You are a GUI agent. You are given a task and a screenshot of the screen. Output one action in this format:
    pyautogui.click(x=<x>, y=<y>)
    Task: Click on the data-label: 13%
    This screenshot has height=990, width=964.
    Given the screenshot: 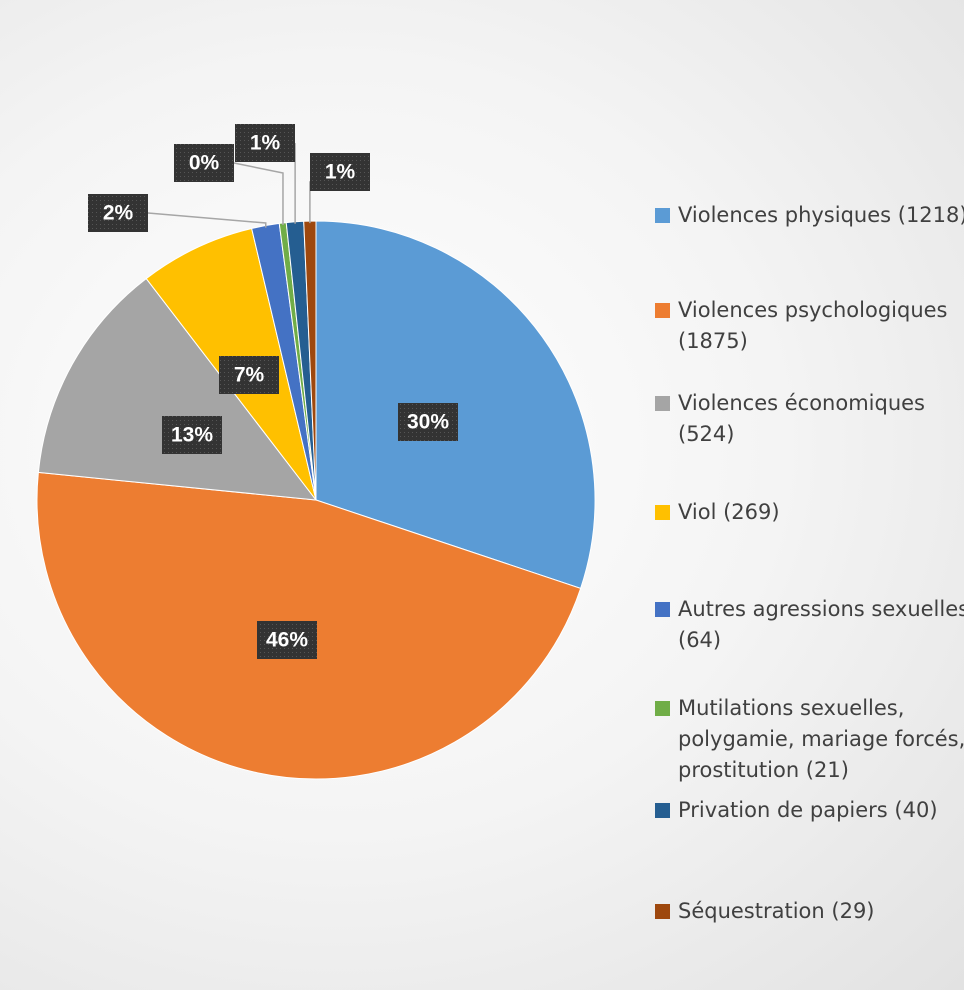 What is the action you would take?
    pyautogui.click(x=192, y=435)
    